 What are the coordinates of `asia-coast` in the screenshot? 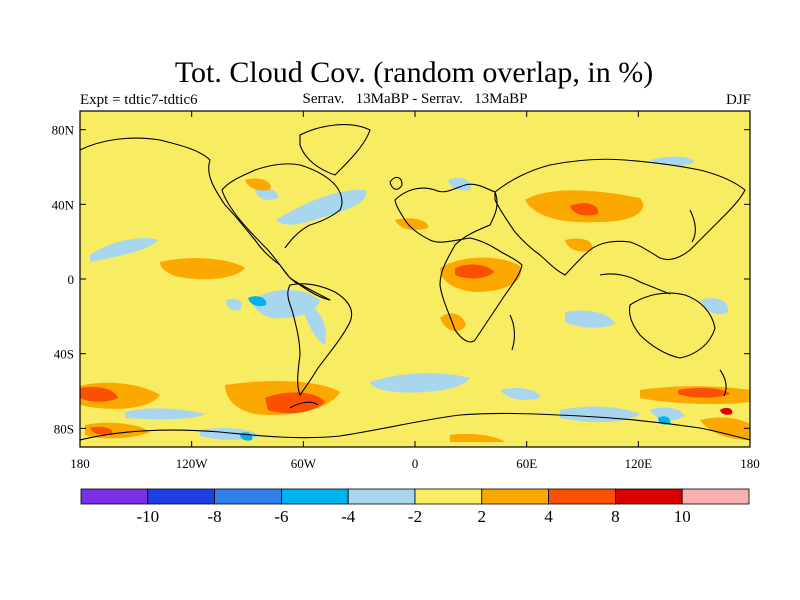 It's located at (620, 217).